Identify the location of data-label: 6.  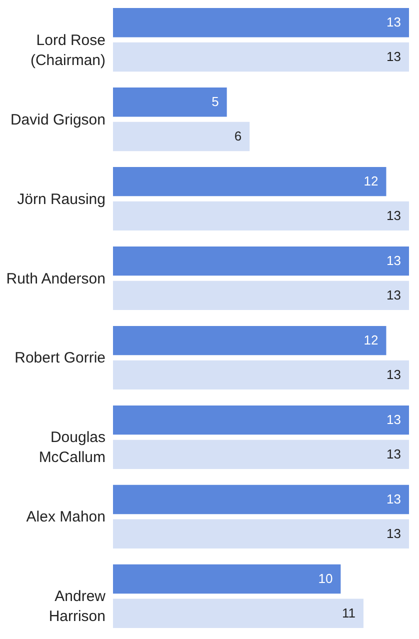
(238, 136).